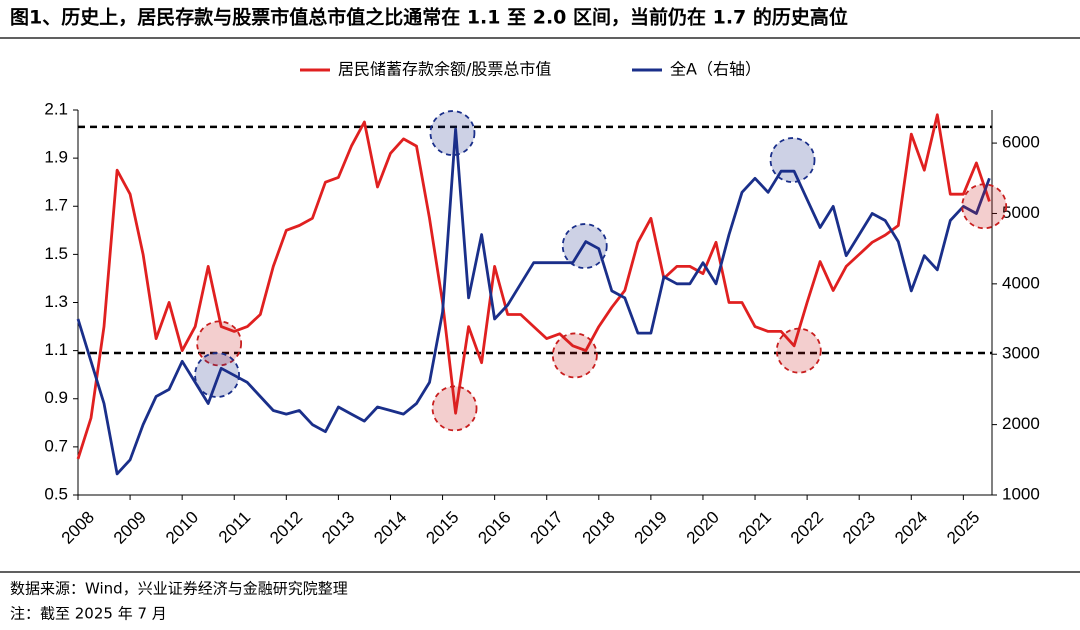 The width and height of the screenshot is (1080, 630). What do you see at coordinates (88, 614) in the screenshot?
I see `footnote: 注：截至 2025 年 7 月` at bounding box center [88, 614].